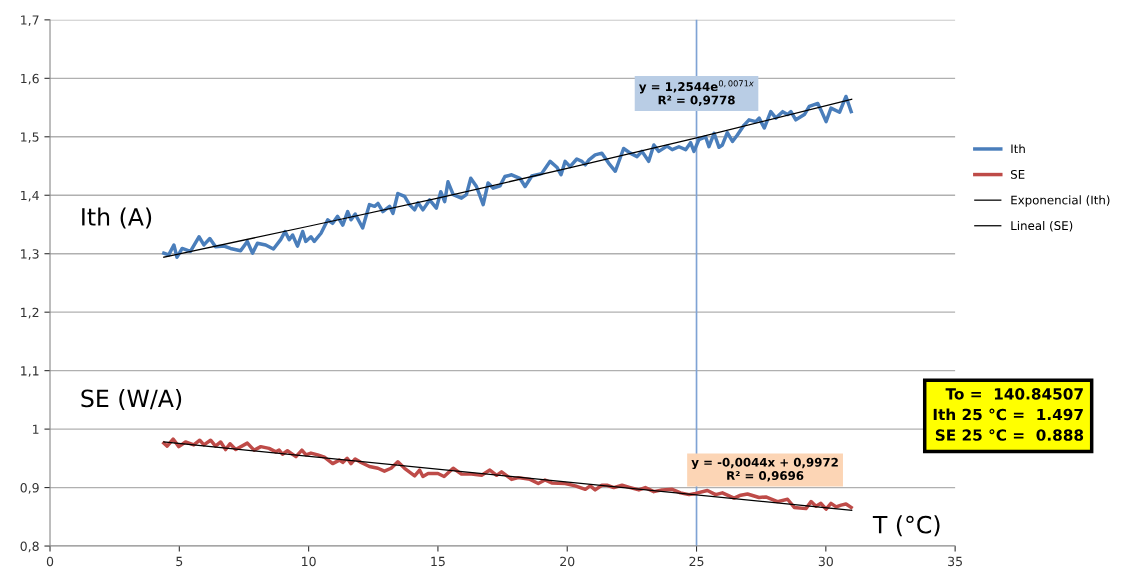  Describe the element at coordinates (1042, 226) in the screenshot. I see `legend-label: Lineal (SE)` at that location.